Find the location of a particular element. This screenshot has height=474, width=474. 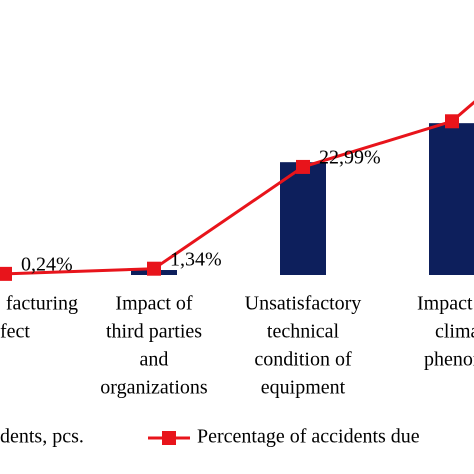

data-label: 1,34% is located at coordinates (196, 259).